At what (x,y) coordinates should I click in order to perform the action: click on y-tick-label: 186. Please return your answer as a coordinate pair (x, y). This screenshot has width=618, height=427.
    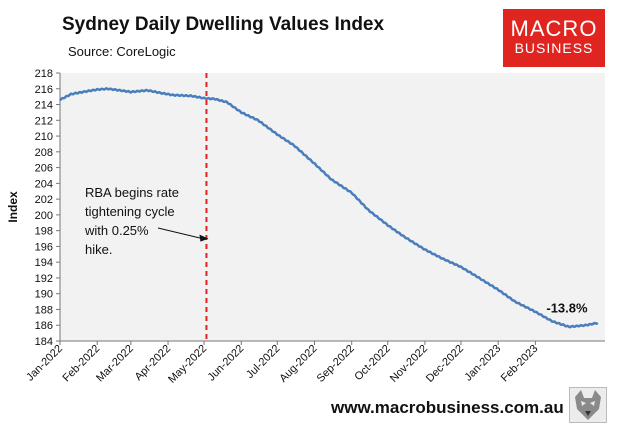
    Looking at the image, I should click on (44, 326).